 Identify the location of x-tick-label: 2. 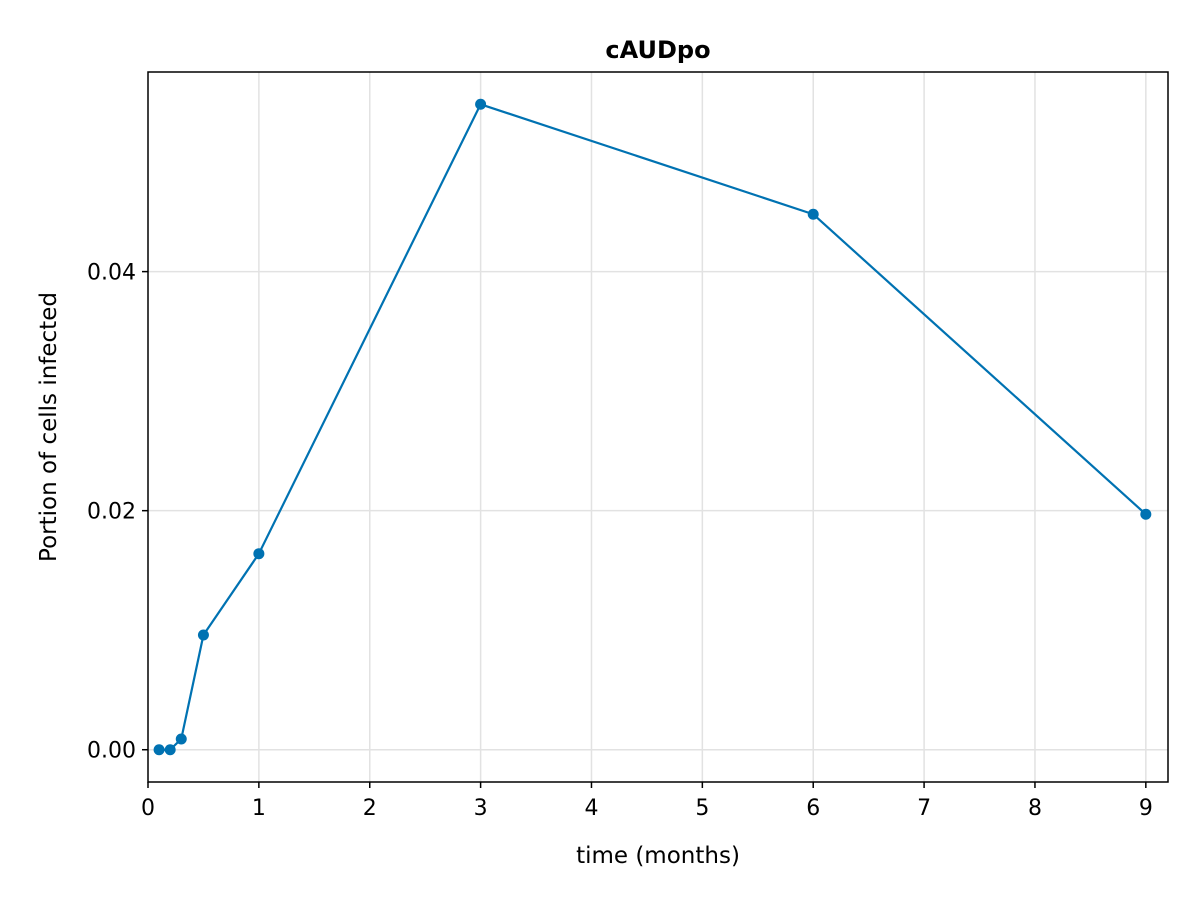
(370, 808).